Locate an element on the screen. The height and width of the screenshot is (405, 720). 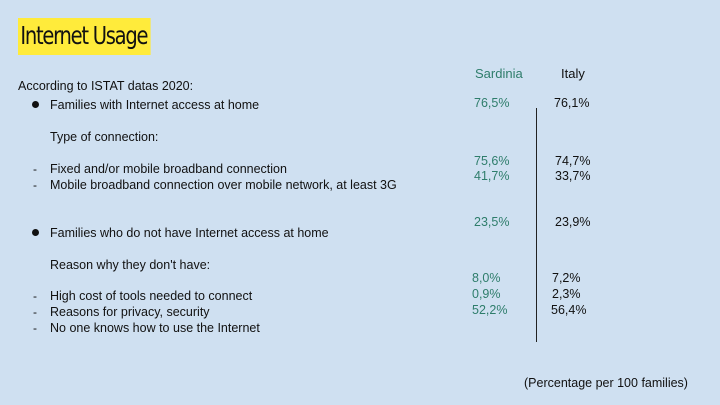
row-internet-access-sardinia: 76,5% is located at coordinates (492, 103).